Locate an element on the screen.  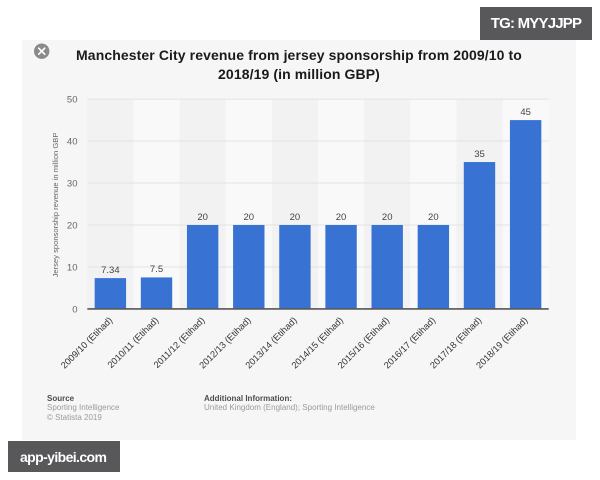
svg-text: 40 is located at coordinates (72, 142).